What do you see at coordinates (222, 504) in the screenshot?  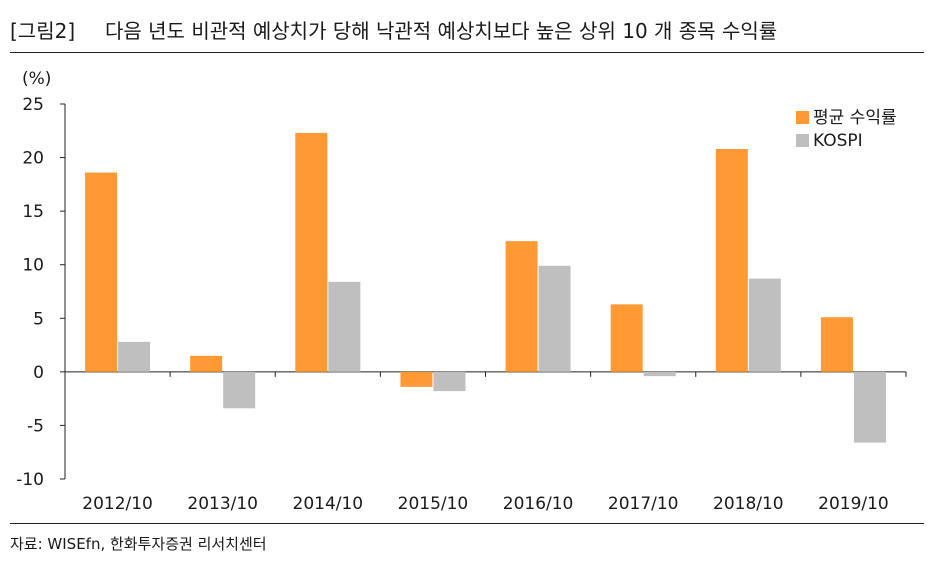 I see `x-tick-label: 2013/10` at bounding box center [222, 504].